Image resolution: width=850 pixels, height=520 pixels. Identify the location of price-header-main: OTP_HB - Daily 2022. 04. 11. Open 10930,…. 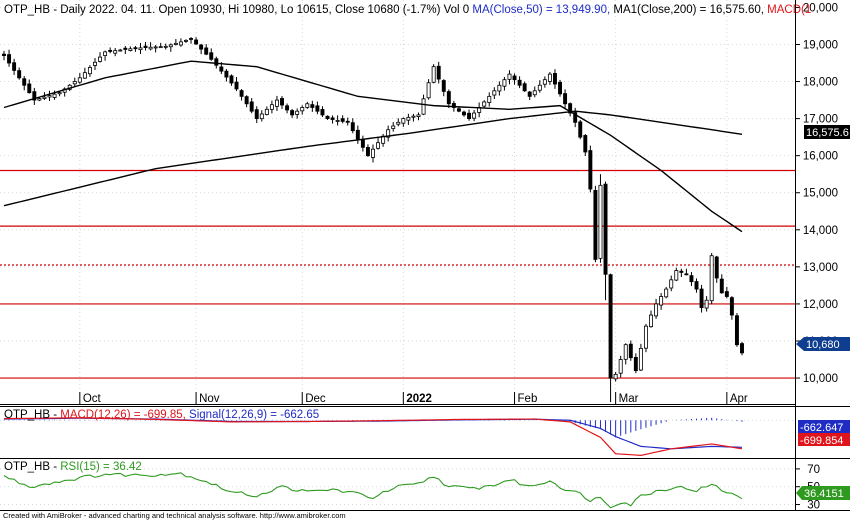
(236, 10).